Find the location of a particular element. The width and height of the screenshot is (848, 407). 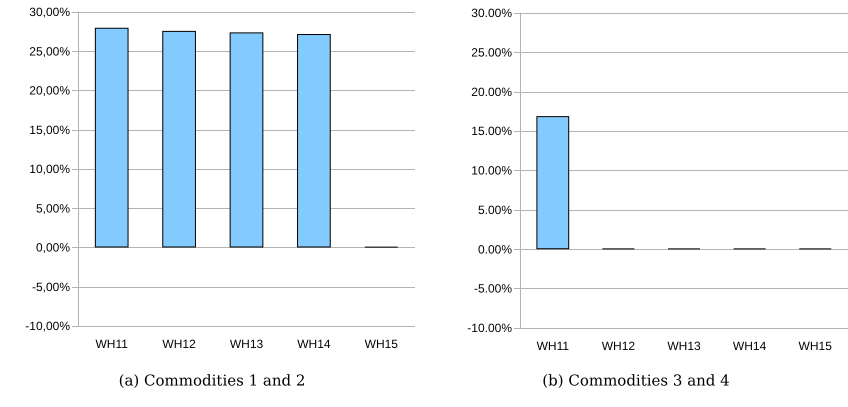

y-tick-label: 25.00% is located at coordinates (491, 52).